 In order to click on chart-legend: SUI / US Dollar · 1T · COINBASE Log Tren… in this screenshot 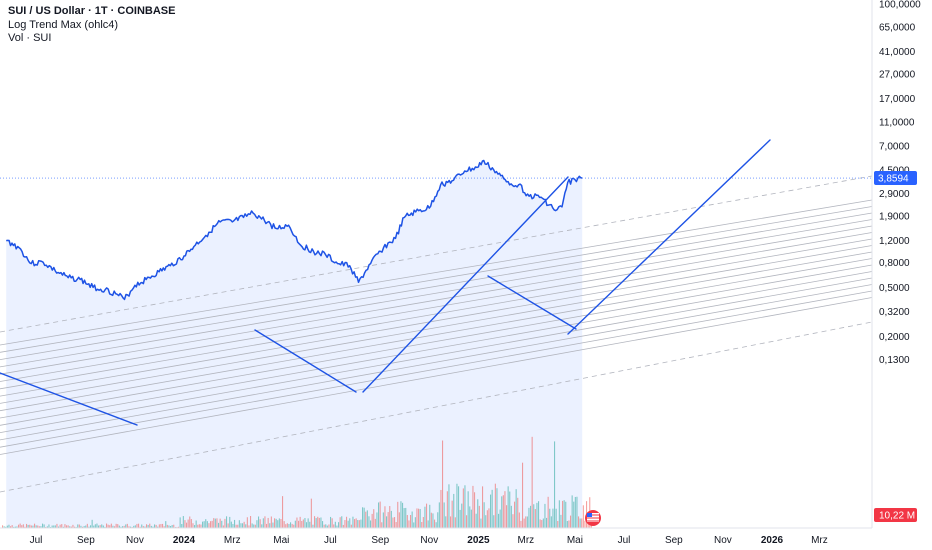, I will do `click(91, 25)`.